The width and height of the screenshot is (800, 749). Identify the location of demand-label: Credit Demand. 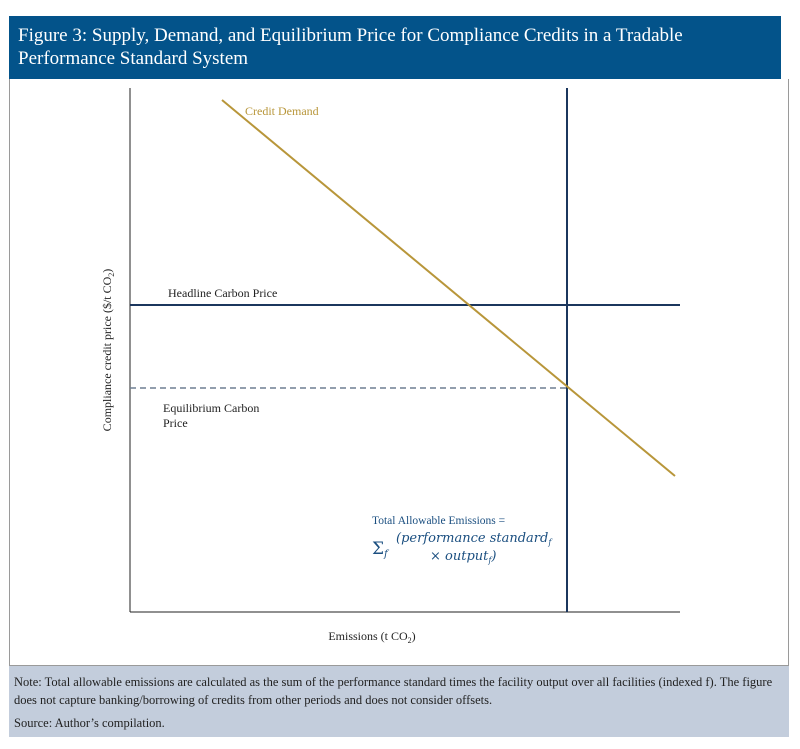
(282, 111).